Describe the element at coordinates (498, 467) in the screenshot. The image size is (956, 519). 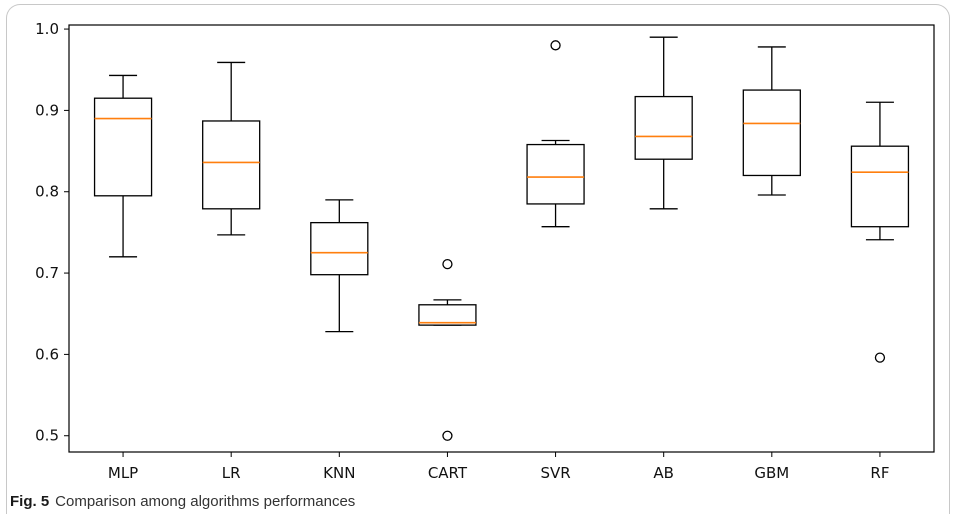
I see `x-axis: MLP LR KNN CART SVR AB GBM RF` at that location.